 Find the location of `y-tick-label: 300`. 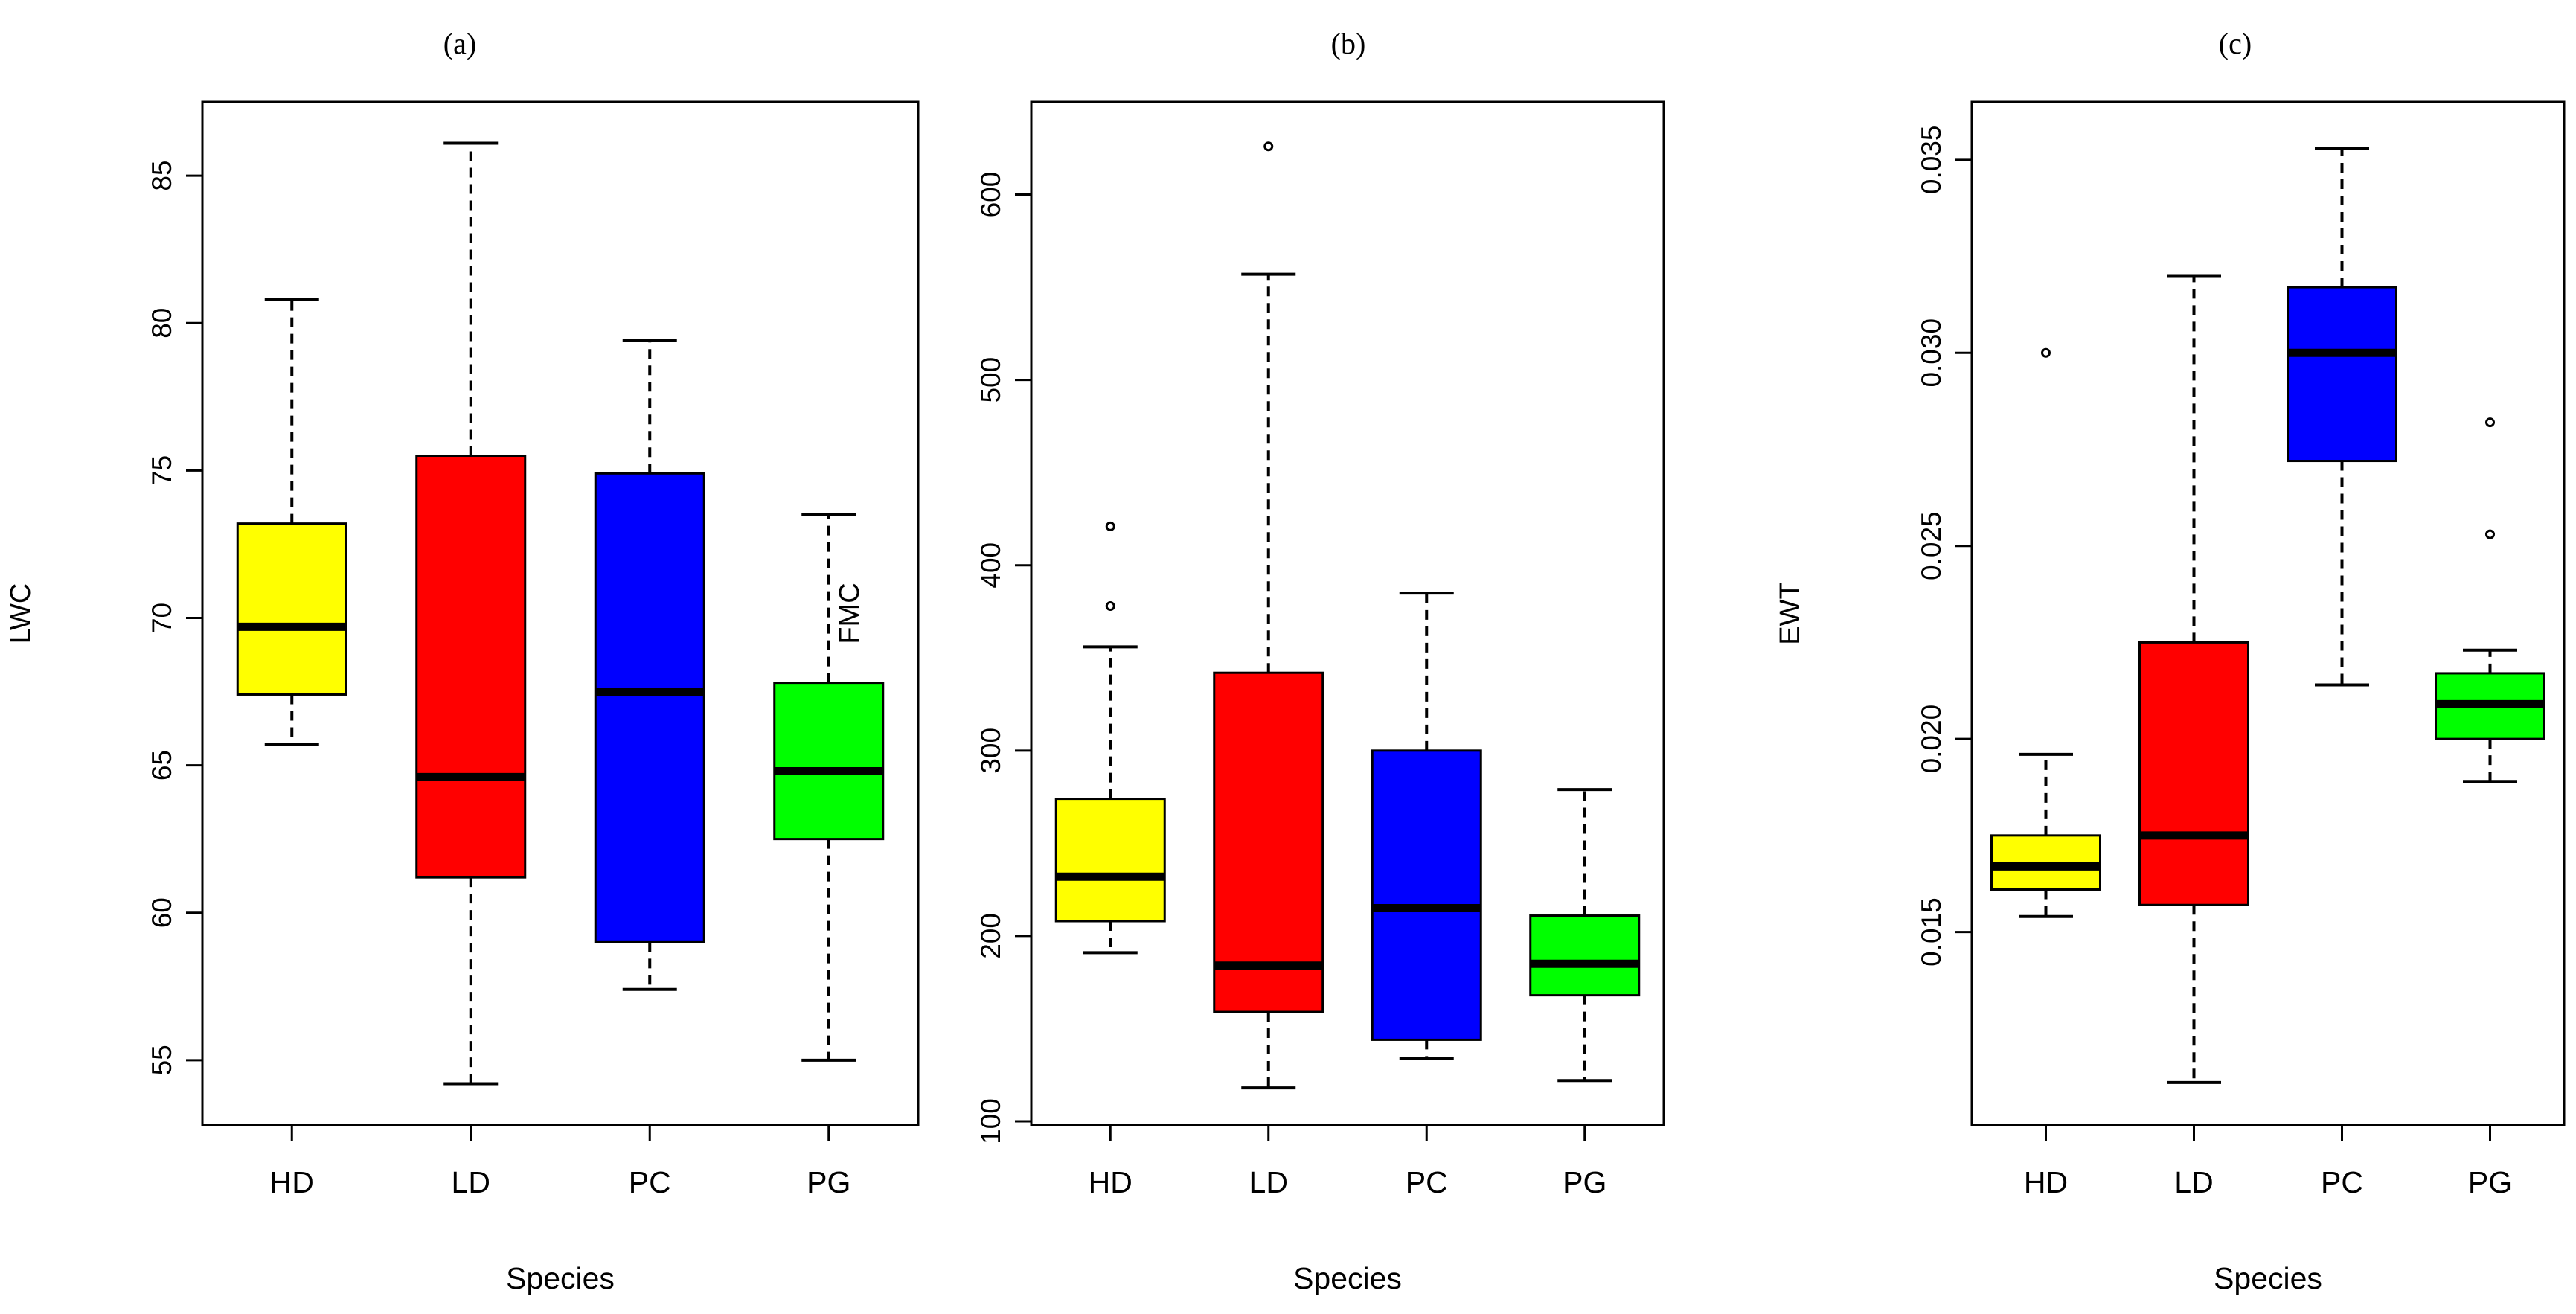

y-tick-label: 300 is located at coordinates (991, 751).